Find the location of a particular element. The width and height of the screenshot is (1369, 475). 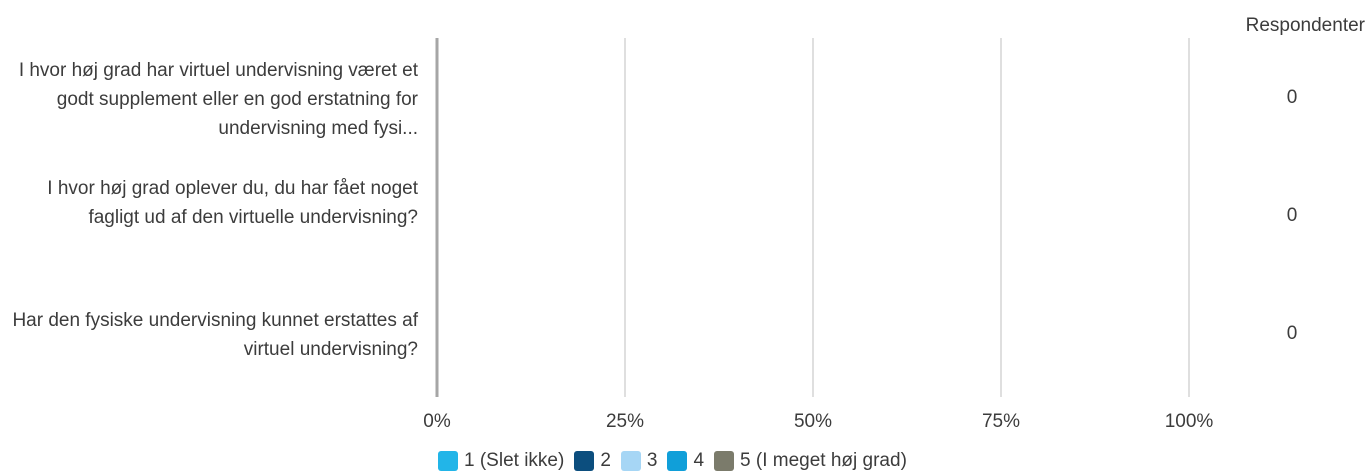

legend-item: 4 is located at coordinates (685, 461).